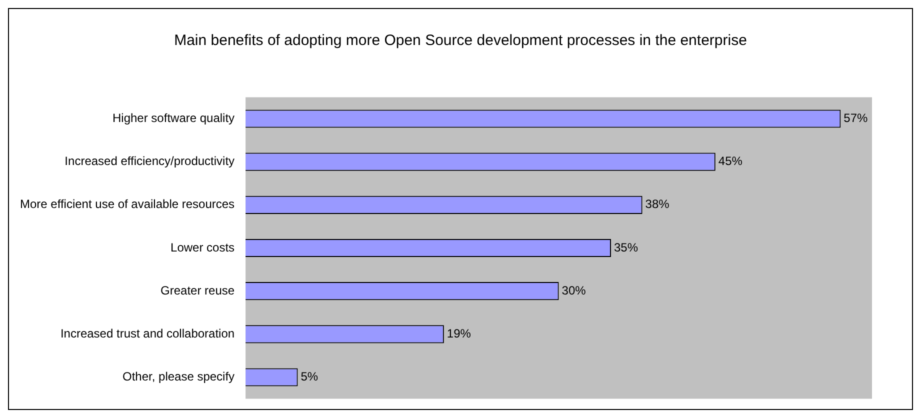 Image resolution: width=921 pixels, height=418 pixels. Describe the element at coordinates (626, 247) in the screenshot. I see `data-label: 35%` at that location.